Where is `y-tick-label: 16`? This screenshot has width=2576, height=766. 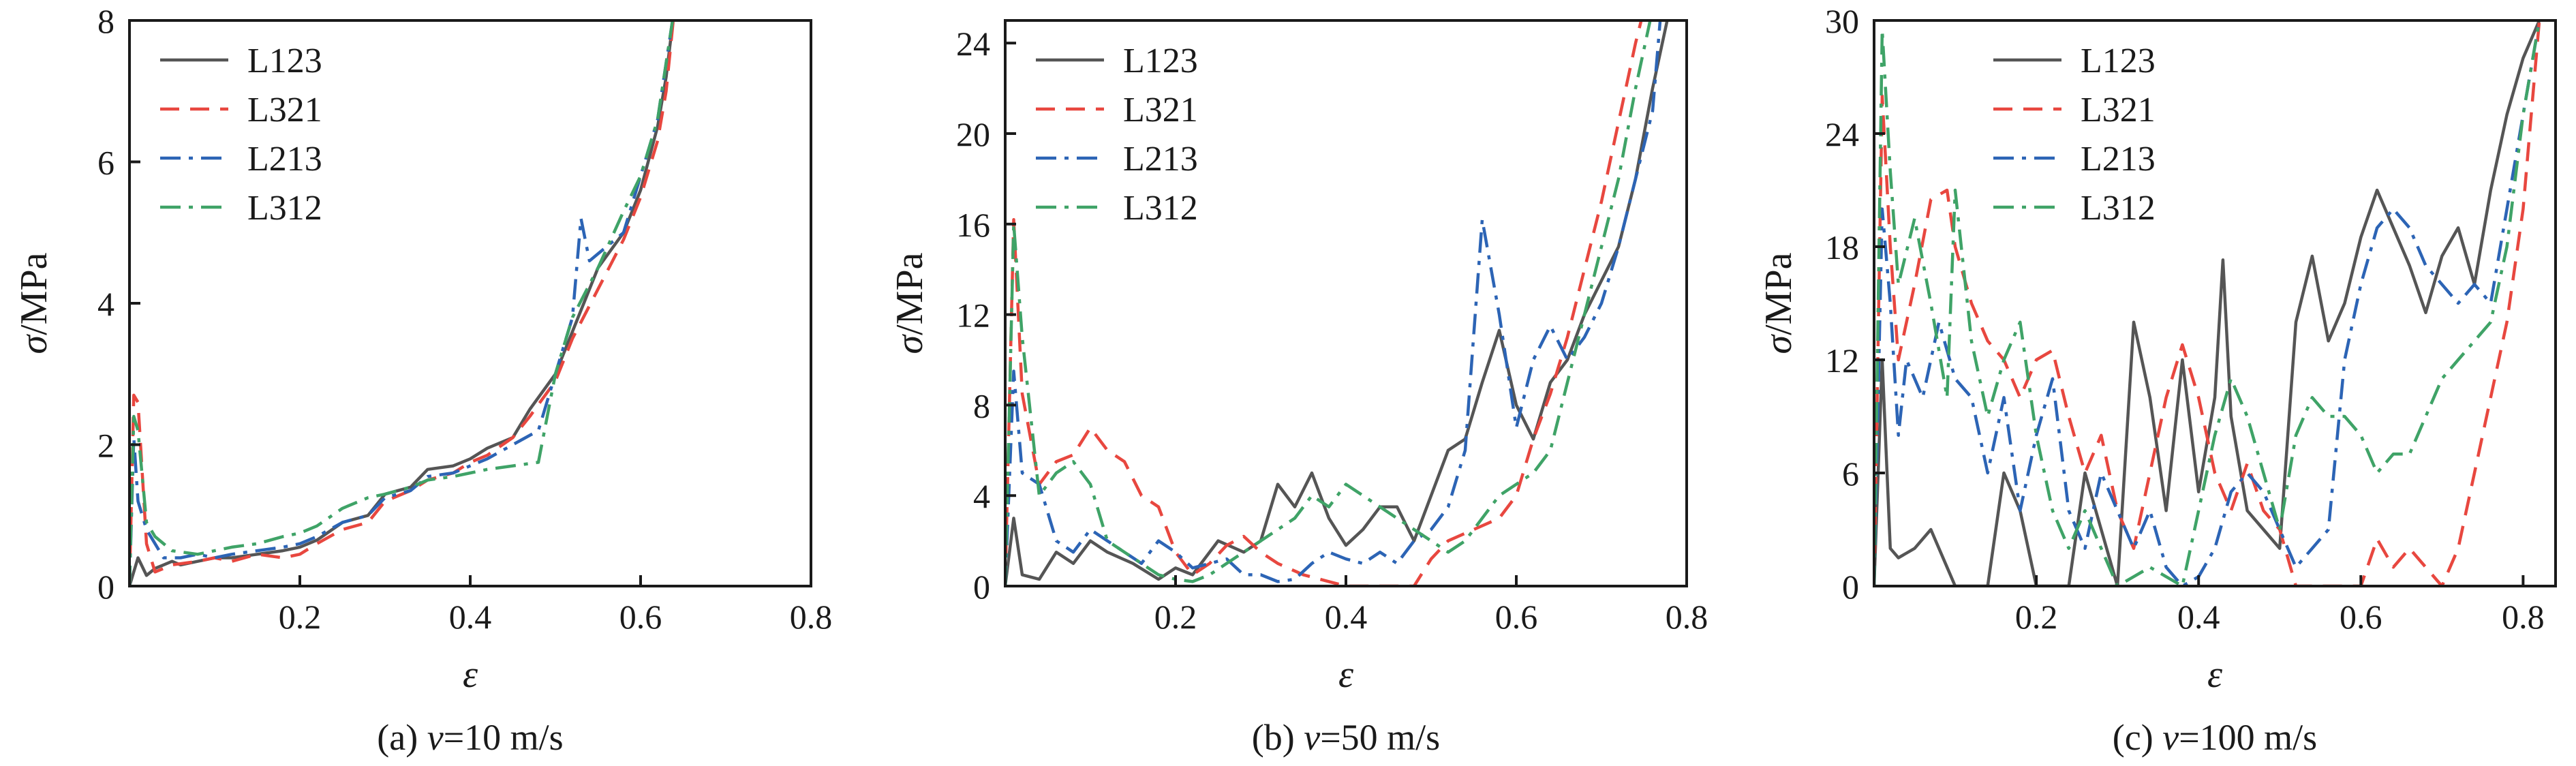 y-tick-label: 16 is located at coordinates (973, 225).